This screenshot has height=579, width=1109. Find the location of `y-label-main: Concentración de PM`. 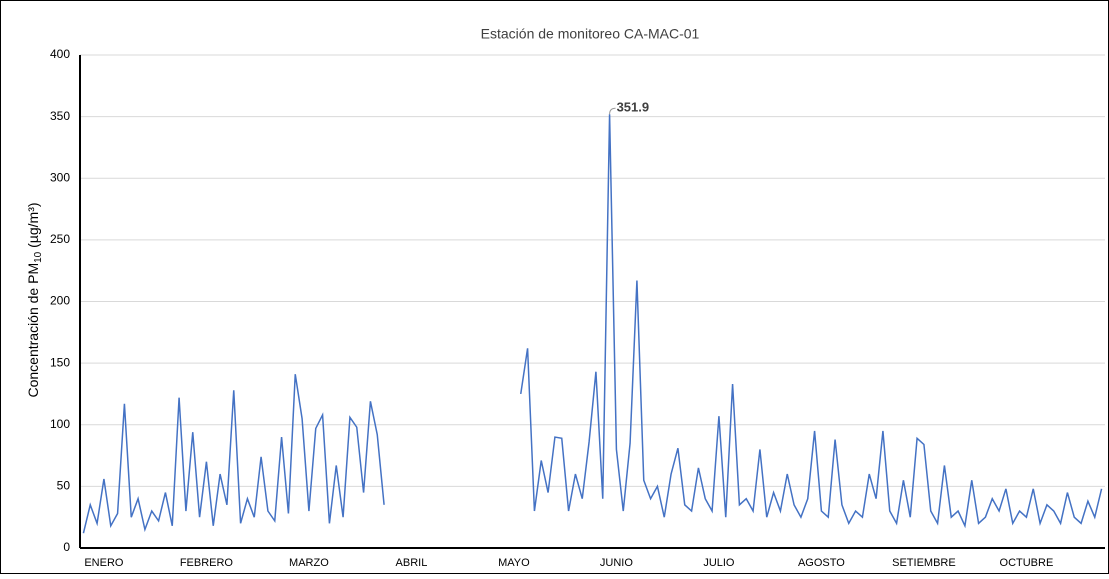

y-label-main: Concentración de PM is located at coordinates (33, 330).